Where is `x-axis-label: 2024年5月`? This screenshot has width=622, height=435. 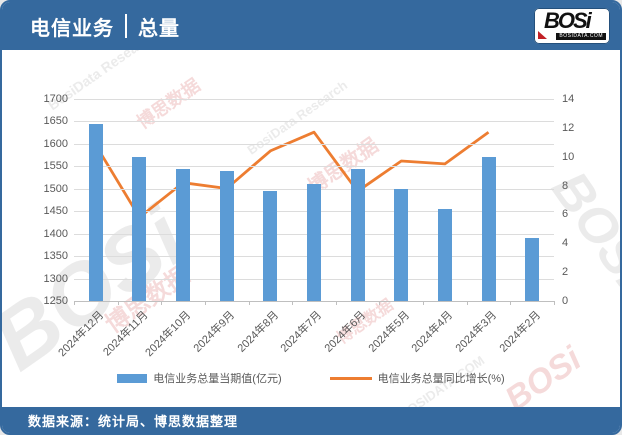
x-axis-label: 2024年5月 is located at coordinates (389, 332).